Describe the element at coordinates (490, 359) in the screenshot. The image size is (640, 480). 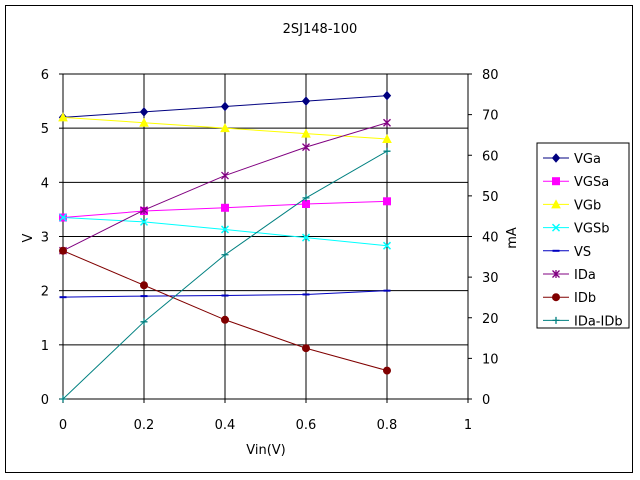
I see `y-right-tick-label: 10` at that location.